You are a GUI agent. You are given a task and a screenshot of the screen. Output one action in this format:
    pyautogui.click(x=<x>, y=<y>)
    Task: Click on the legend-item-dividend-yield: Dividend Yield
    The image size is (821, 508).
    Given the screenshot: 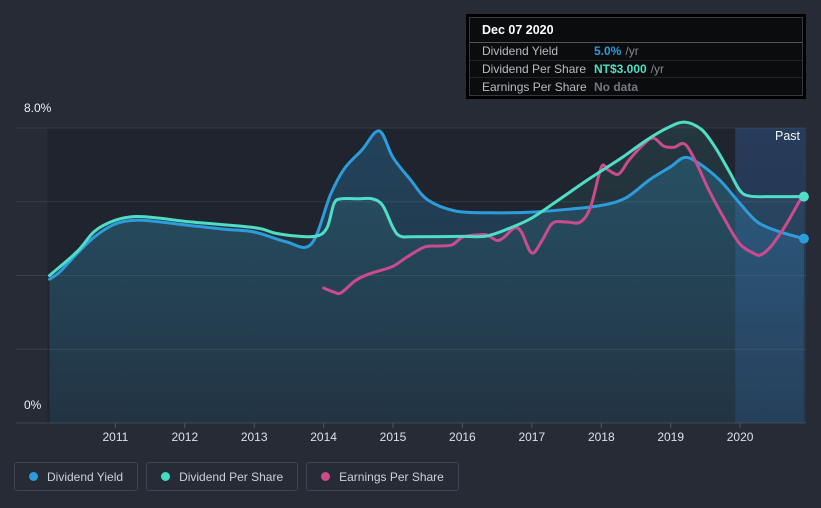 What is the action you would take?
    pyautogui.click(x=76, y=476)
    